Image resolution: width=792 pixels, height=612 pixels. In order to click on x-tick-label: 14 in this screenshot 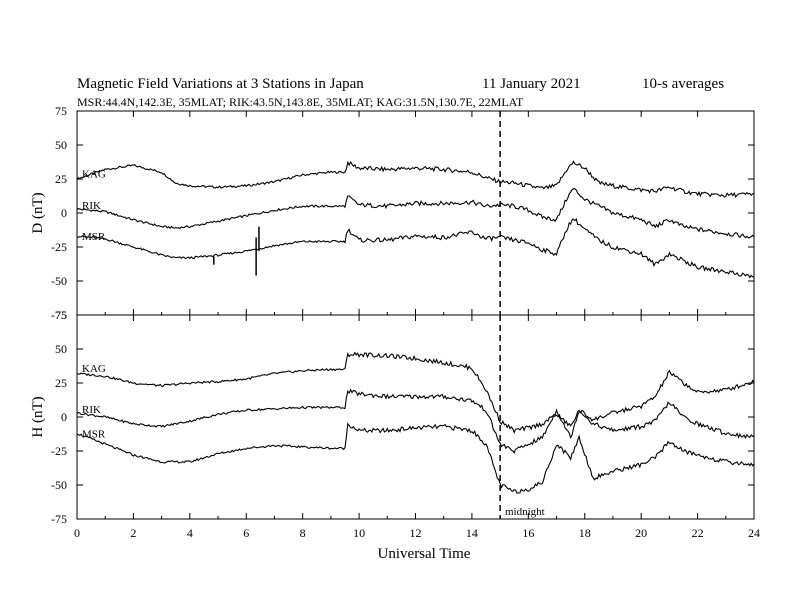, I will do `click(472, 533)`.